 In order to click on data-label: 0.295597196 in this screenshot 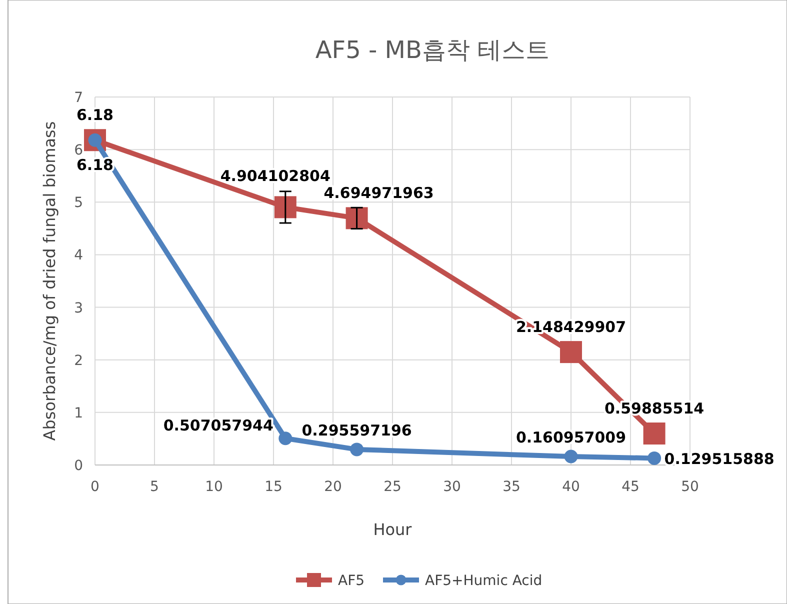, I will do `click(357, 430)`.